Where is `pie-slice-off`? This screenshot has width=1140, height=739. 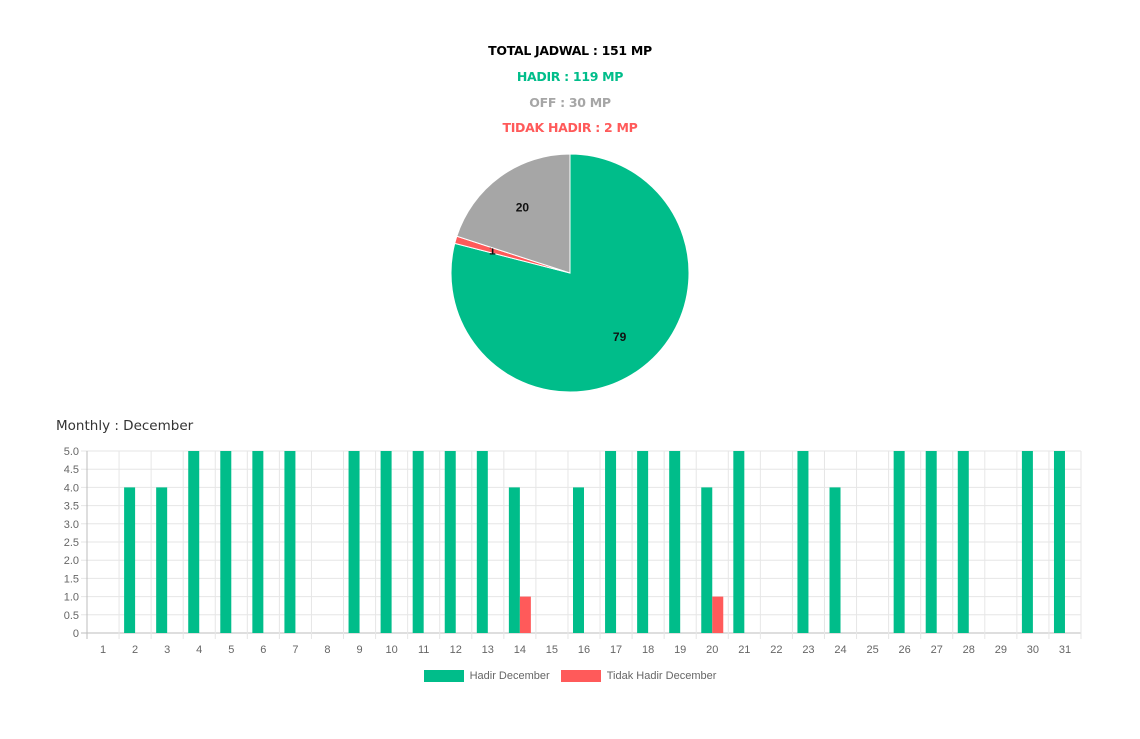 pie-slice-off is located at coordinates (513, 213).